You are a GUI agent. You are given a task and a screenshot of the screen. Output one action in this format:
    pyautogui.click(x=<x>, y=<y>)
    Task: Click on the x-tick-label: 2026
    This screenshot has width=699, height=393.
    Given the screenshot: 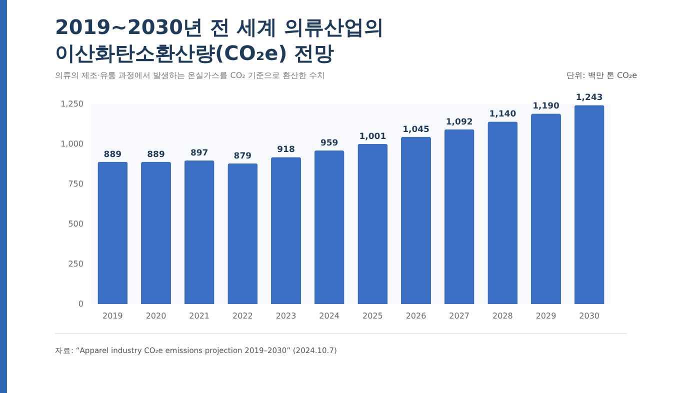 What is the action you would take?
    pyautogui.click(x=416, y=316)
    